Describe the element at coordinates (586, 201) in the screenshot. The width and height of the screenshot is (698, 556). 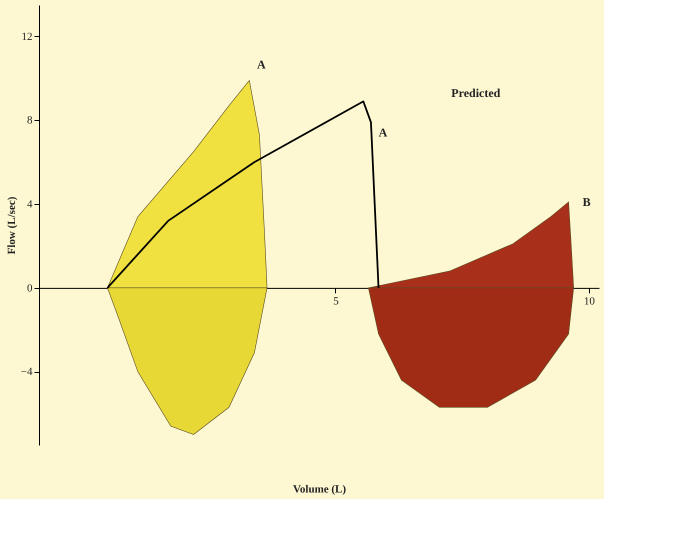
I see `annotation: B` at that location.